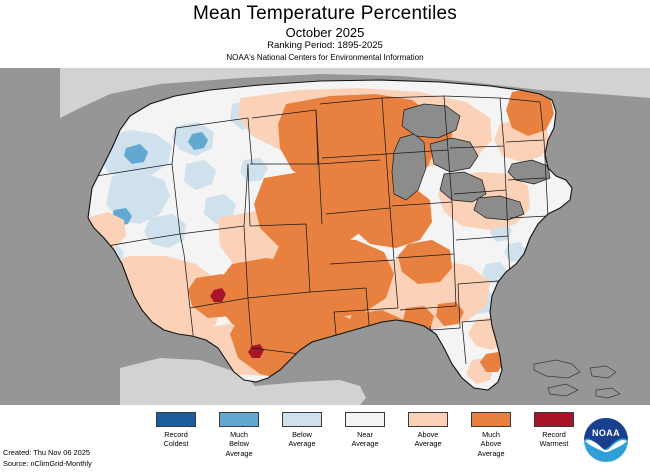 The height and width of the screenshot is (475, 650). I want to click on page-title: Mean Temperature Percentiles, so click(325, 13).